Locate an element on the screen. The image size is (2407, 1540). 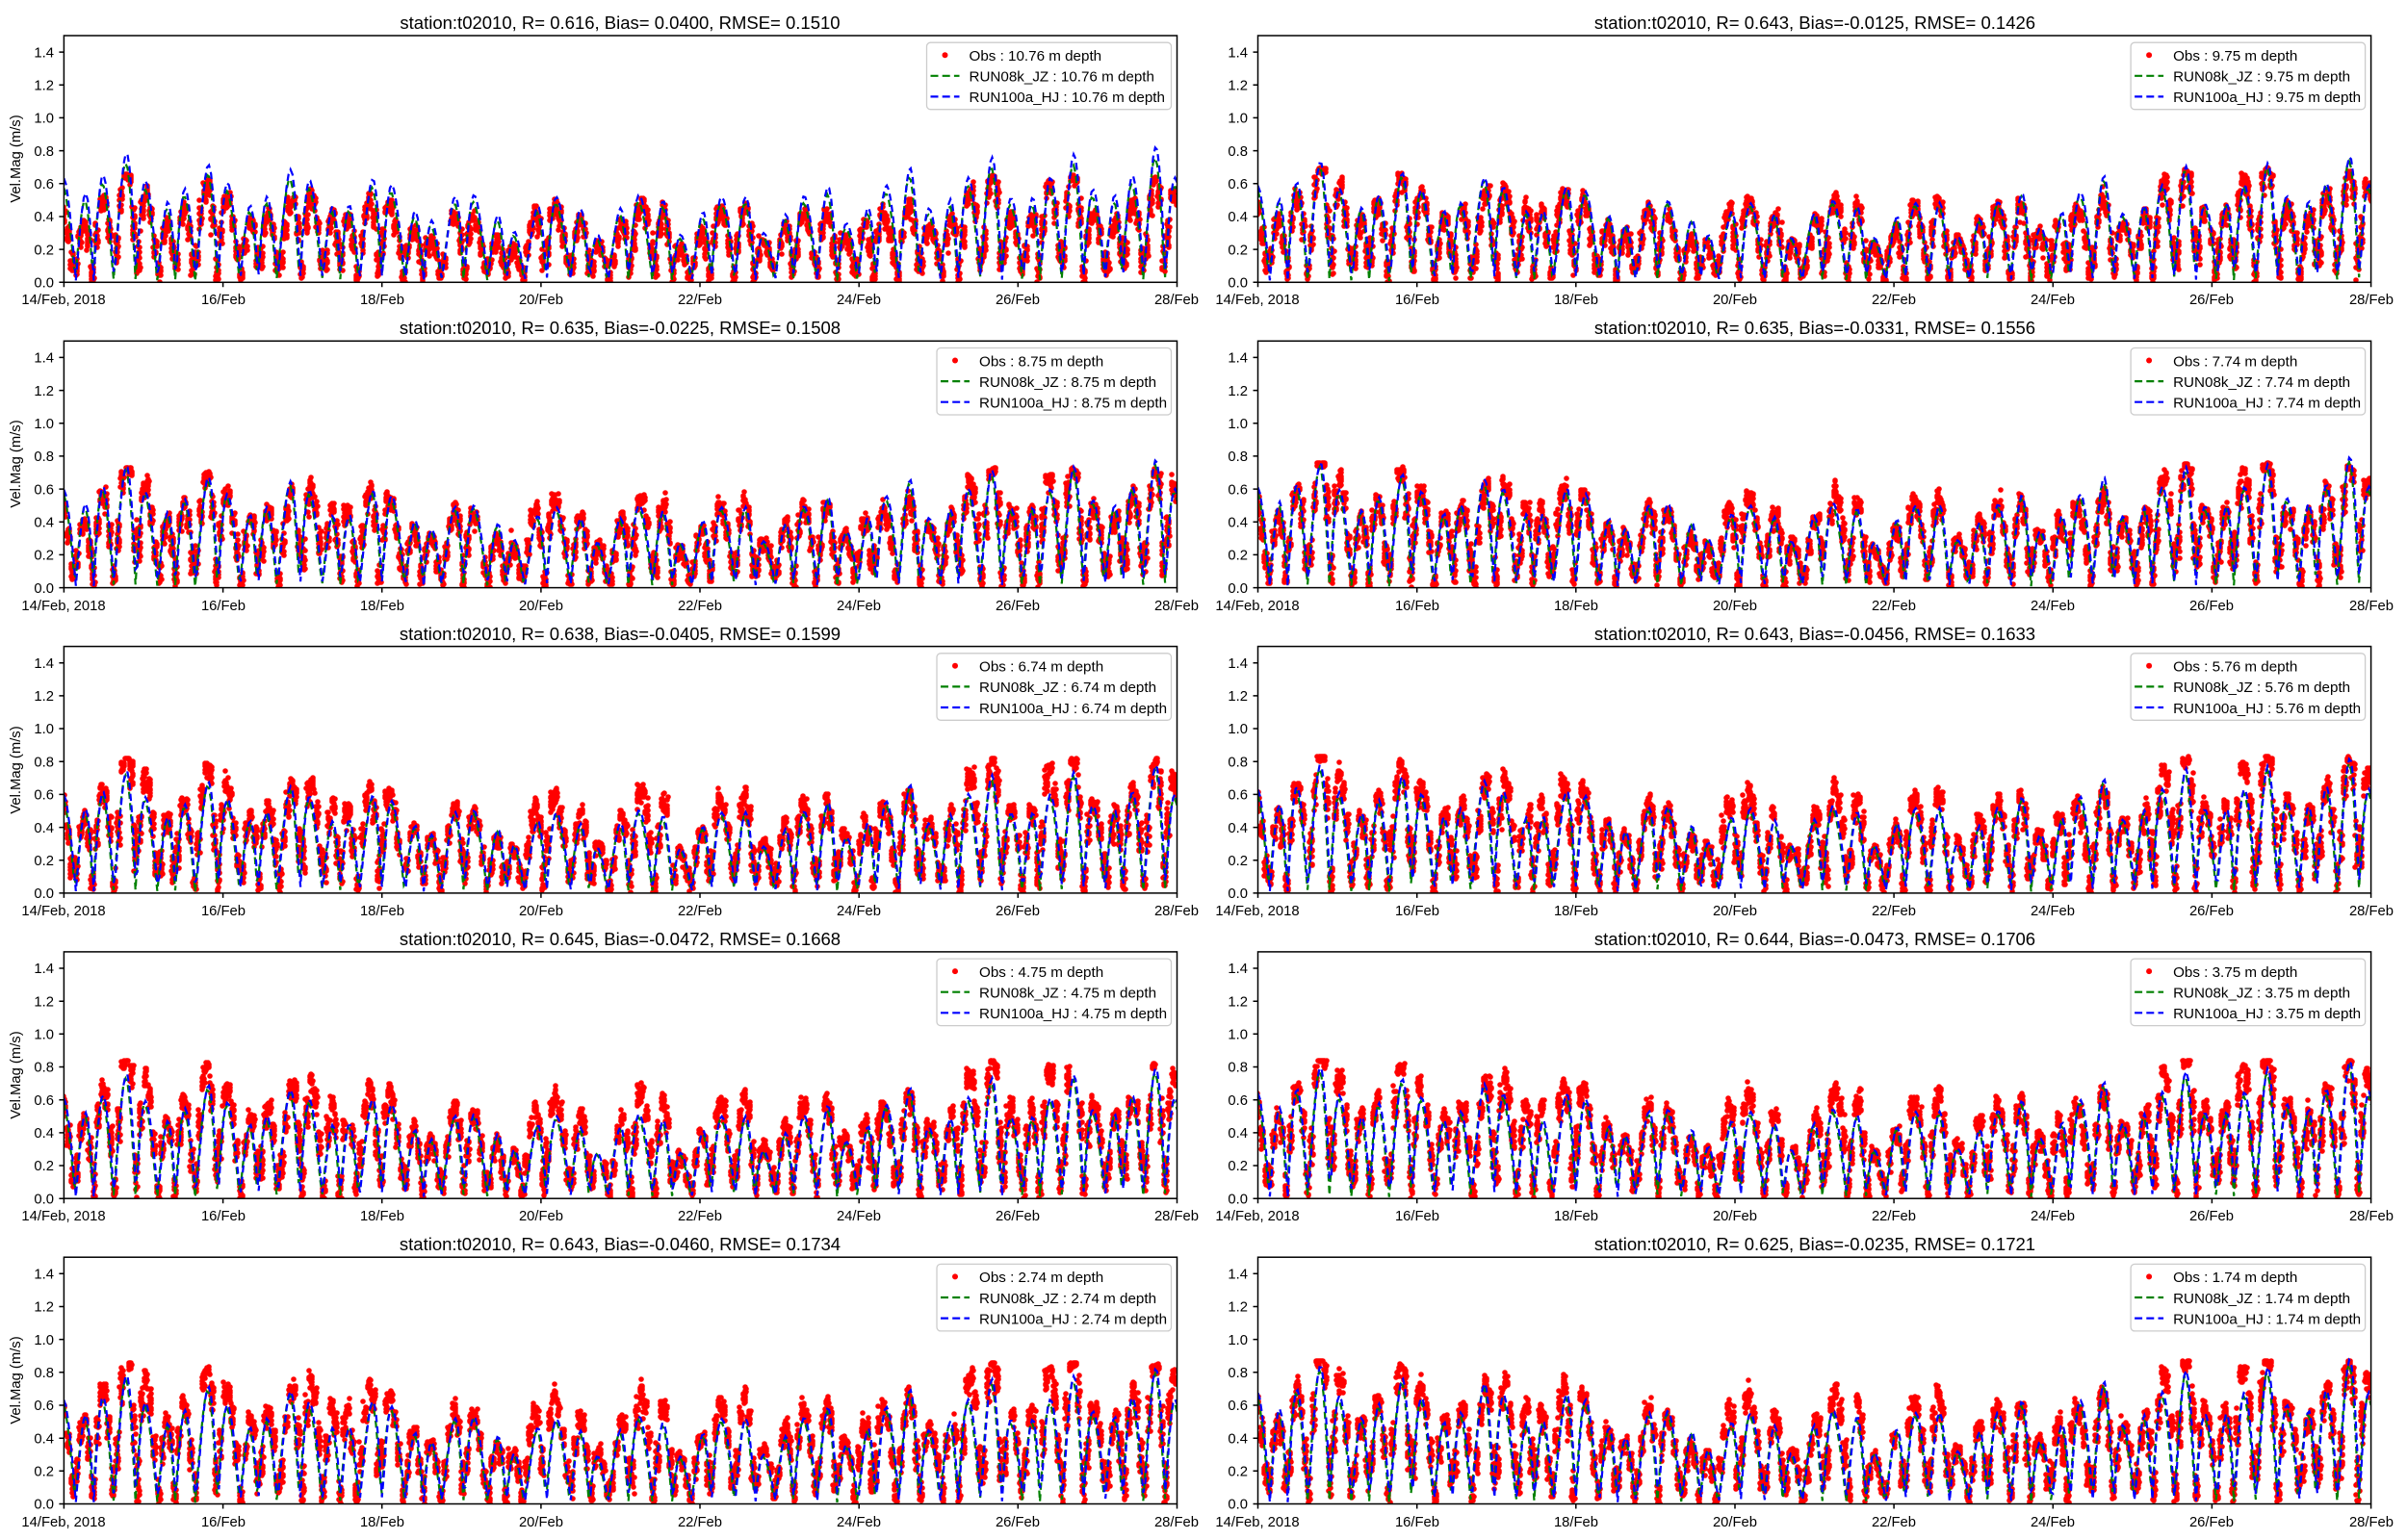
svg-text: RUN100a_HJ : 1.74 m depth is located at coordinates (2267, 1319).